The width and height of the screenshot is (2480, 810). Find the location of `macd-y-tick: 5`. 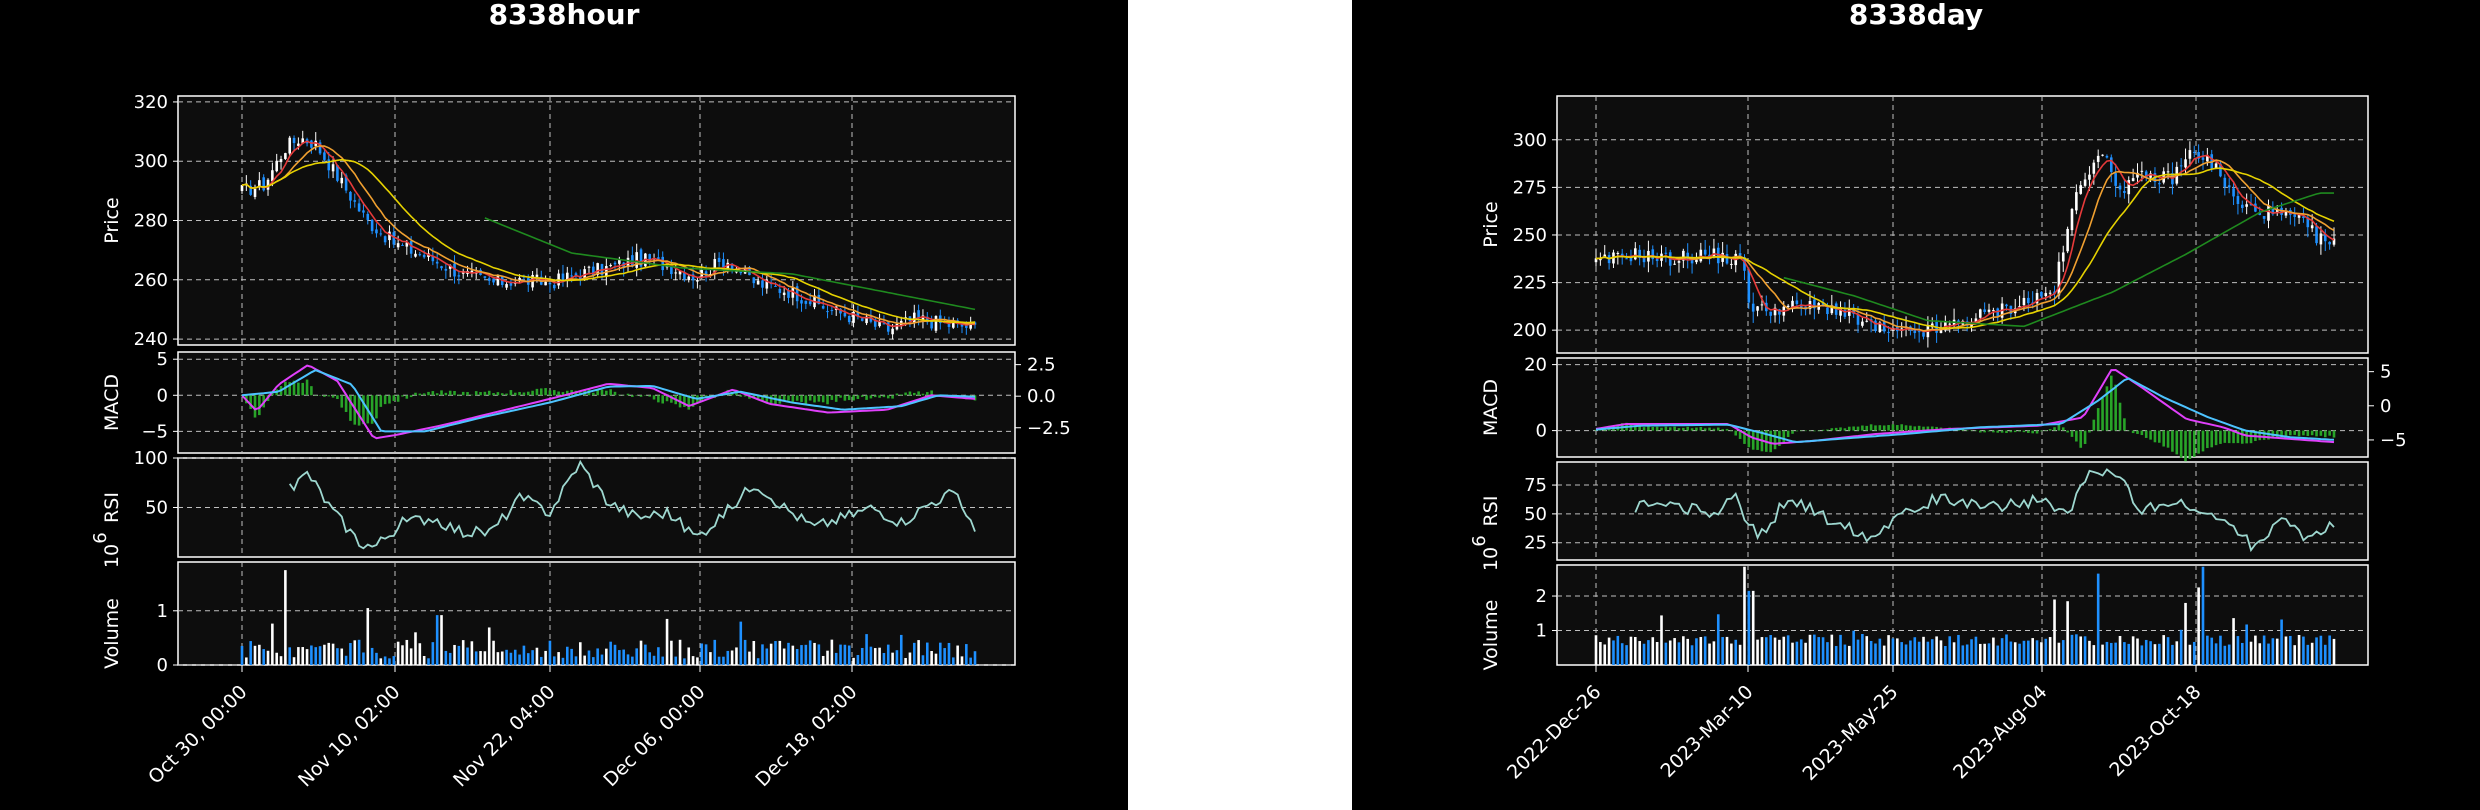

macd-y-tick: 5 is located at coordinates (162, 359).